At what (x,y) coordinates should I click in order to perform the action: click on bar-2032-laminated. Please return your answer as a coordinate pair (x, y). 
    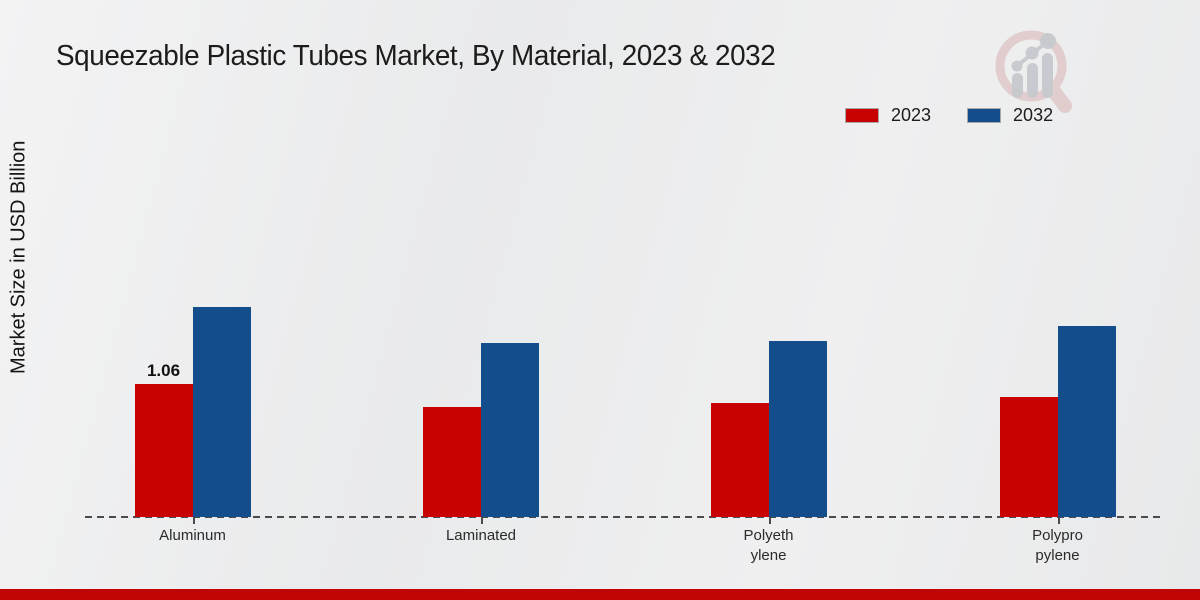
    Looking at the image, I should click on (510, 430).